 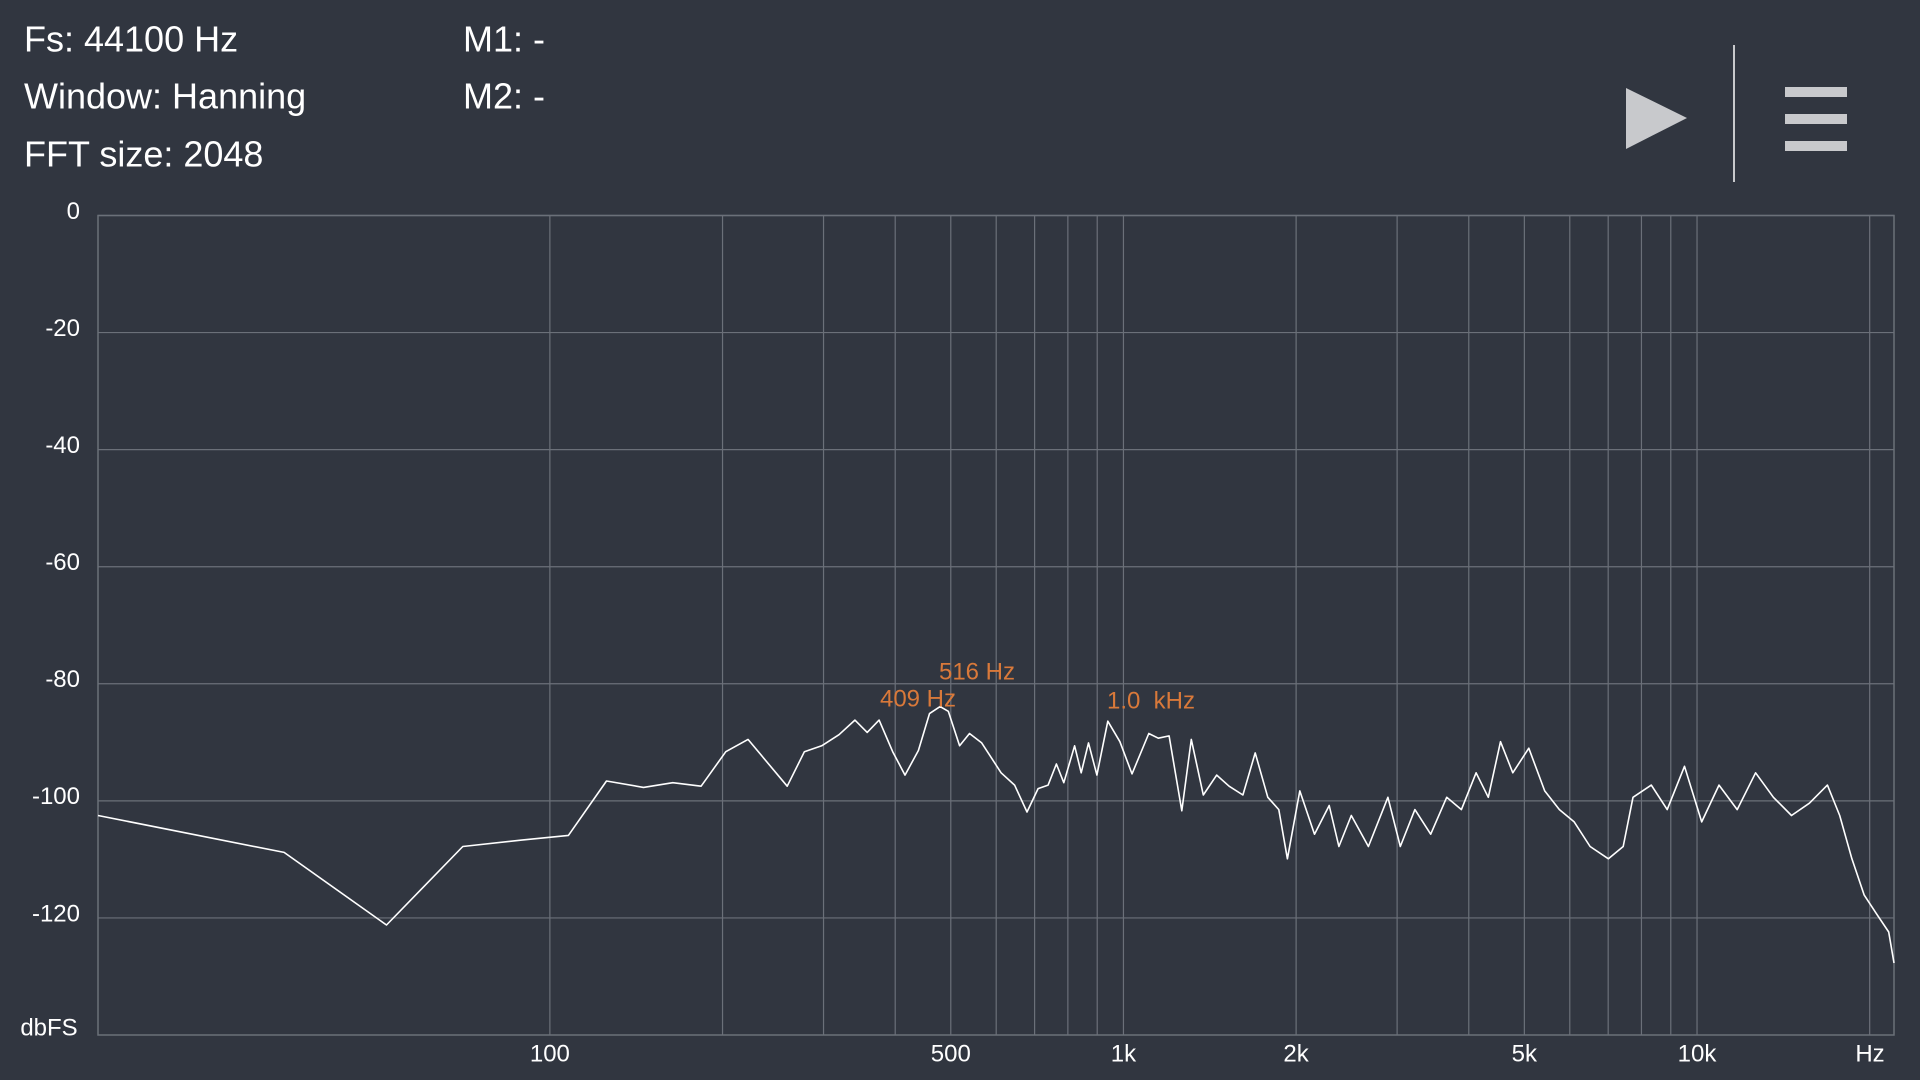 I want to click on y-tick-label: -60, so click(x=62, y=562).